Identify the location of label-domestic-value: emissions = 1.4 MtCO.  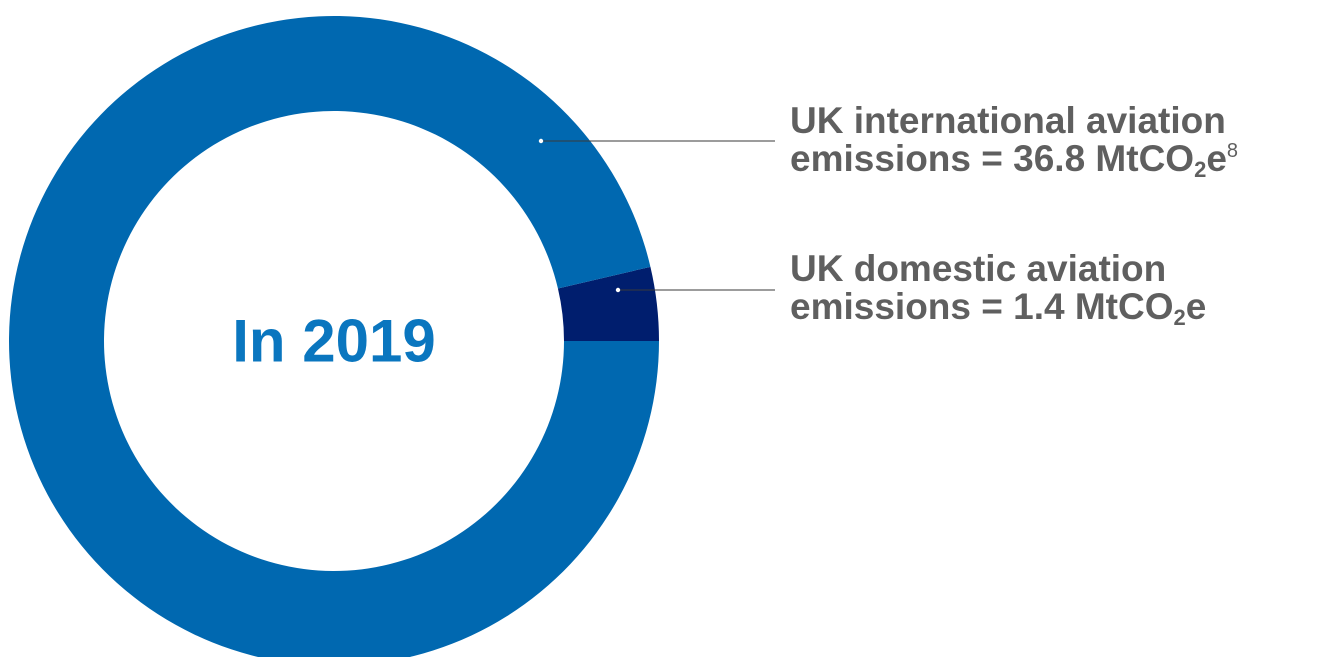
(982, 306).